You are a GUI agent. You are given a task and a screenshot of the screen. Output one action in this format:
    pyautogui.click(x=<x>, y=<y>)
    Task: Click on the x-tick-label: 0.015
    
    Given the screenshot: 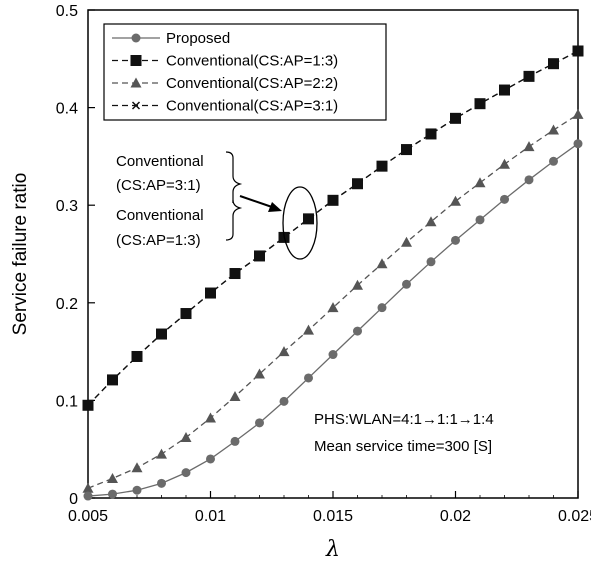 What is the action you would take?
    pyautogui.click(x=333, y=516)
    